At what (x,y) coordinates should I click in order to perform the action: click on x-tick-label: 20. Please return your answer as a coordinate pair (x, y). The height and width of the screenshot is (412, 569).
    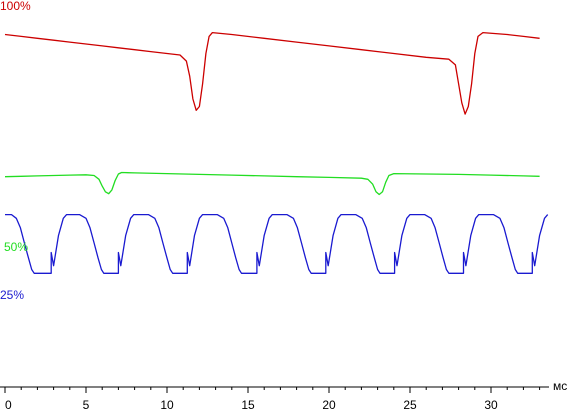
    Looking at the image, I should click on (329, 405).